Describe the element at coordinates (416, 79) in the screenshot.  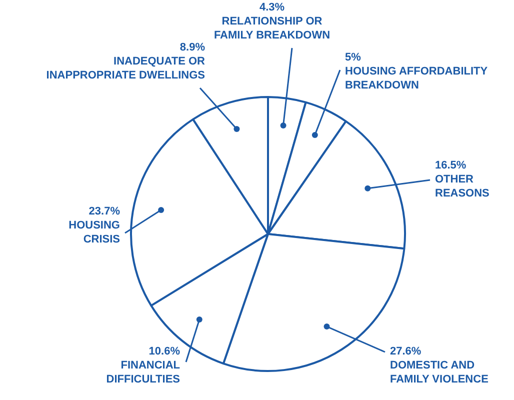
I see `slice-label: HOUSING AFFORDABILITY BREAKDOWN` at that location.